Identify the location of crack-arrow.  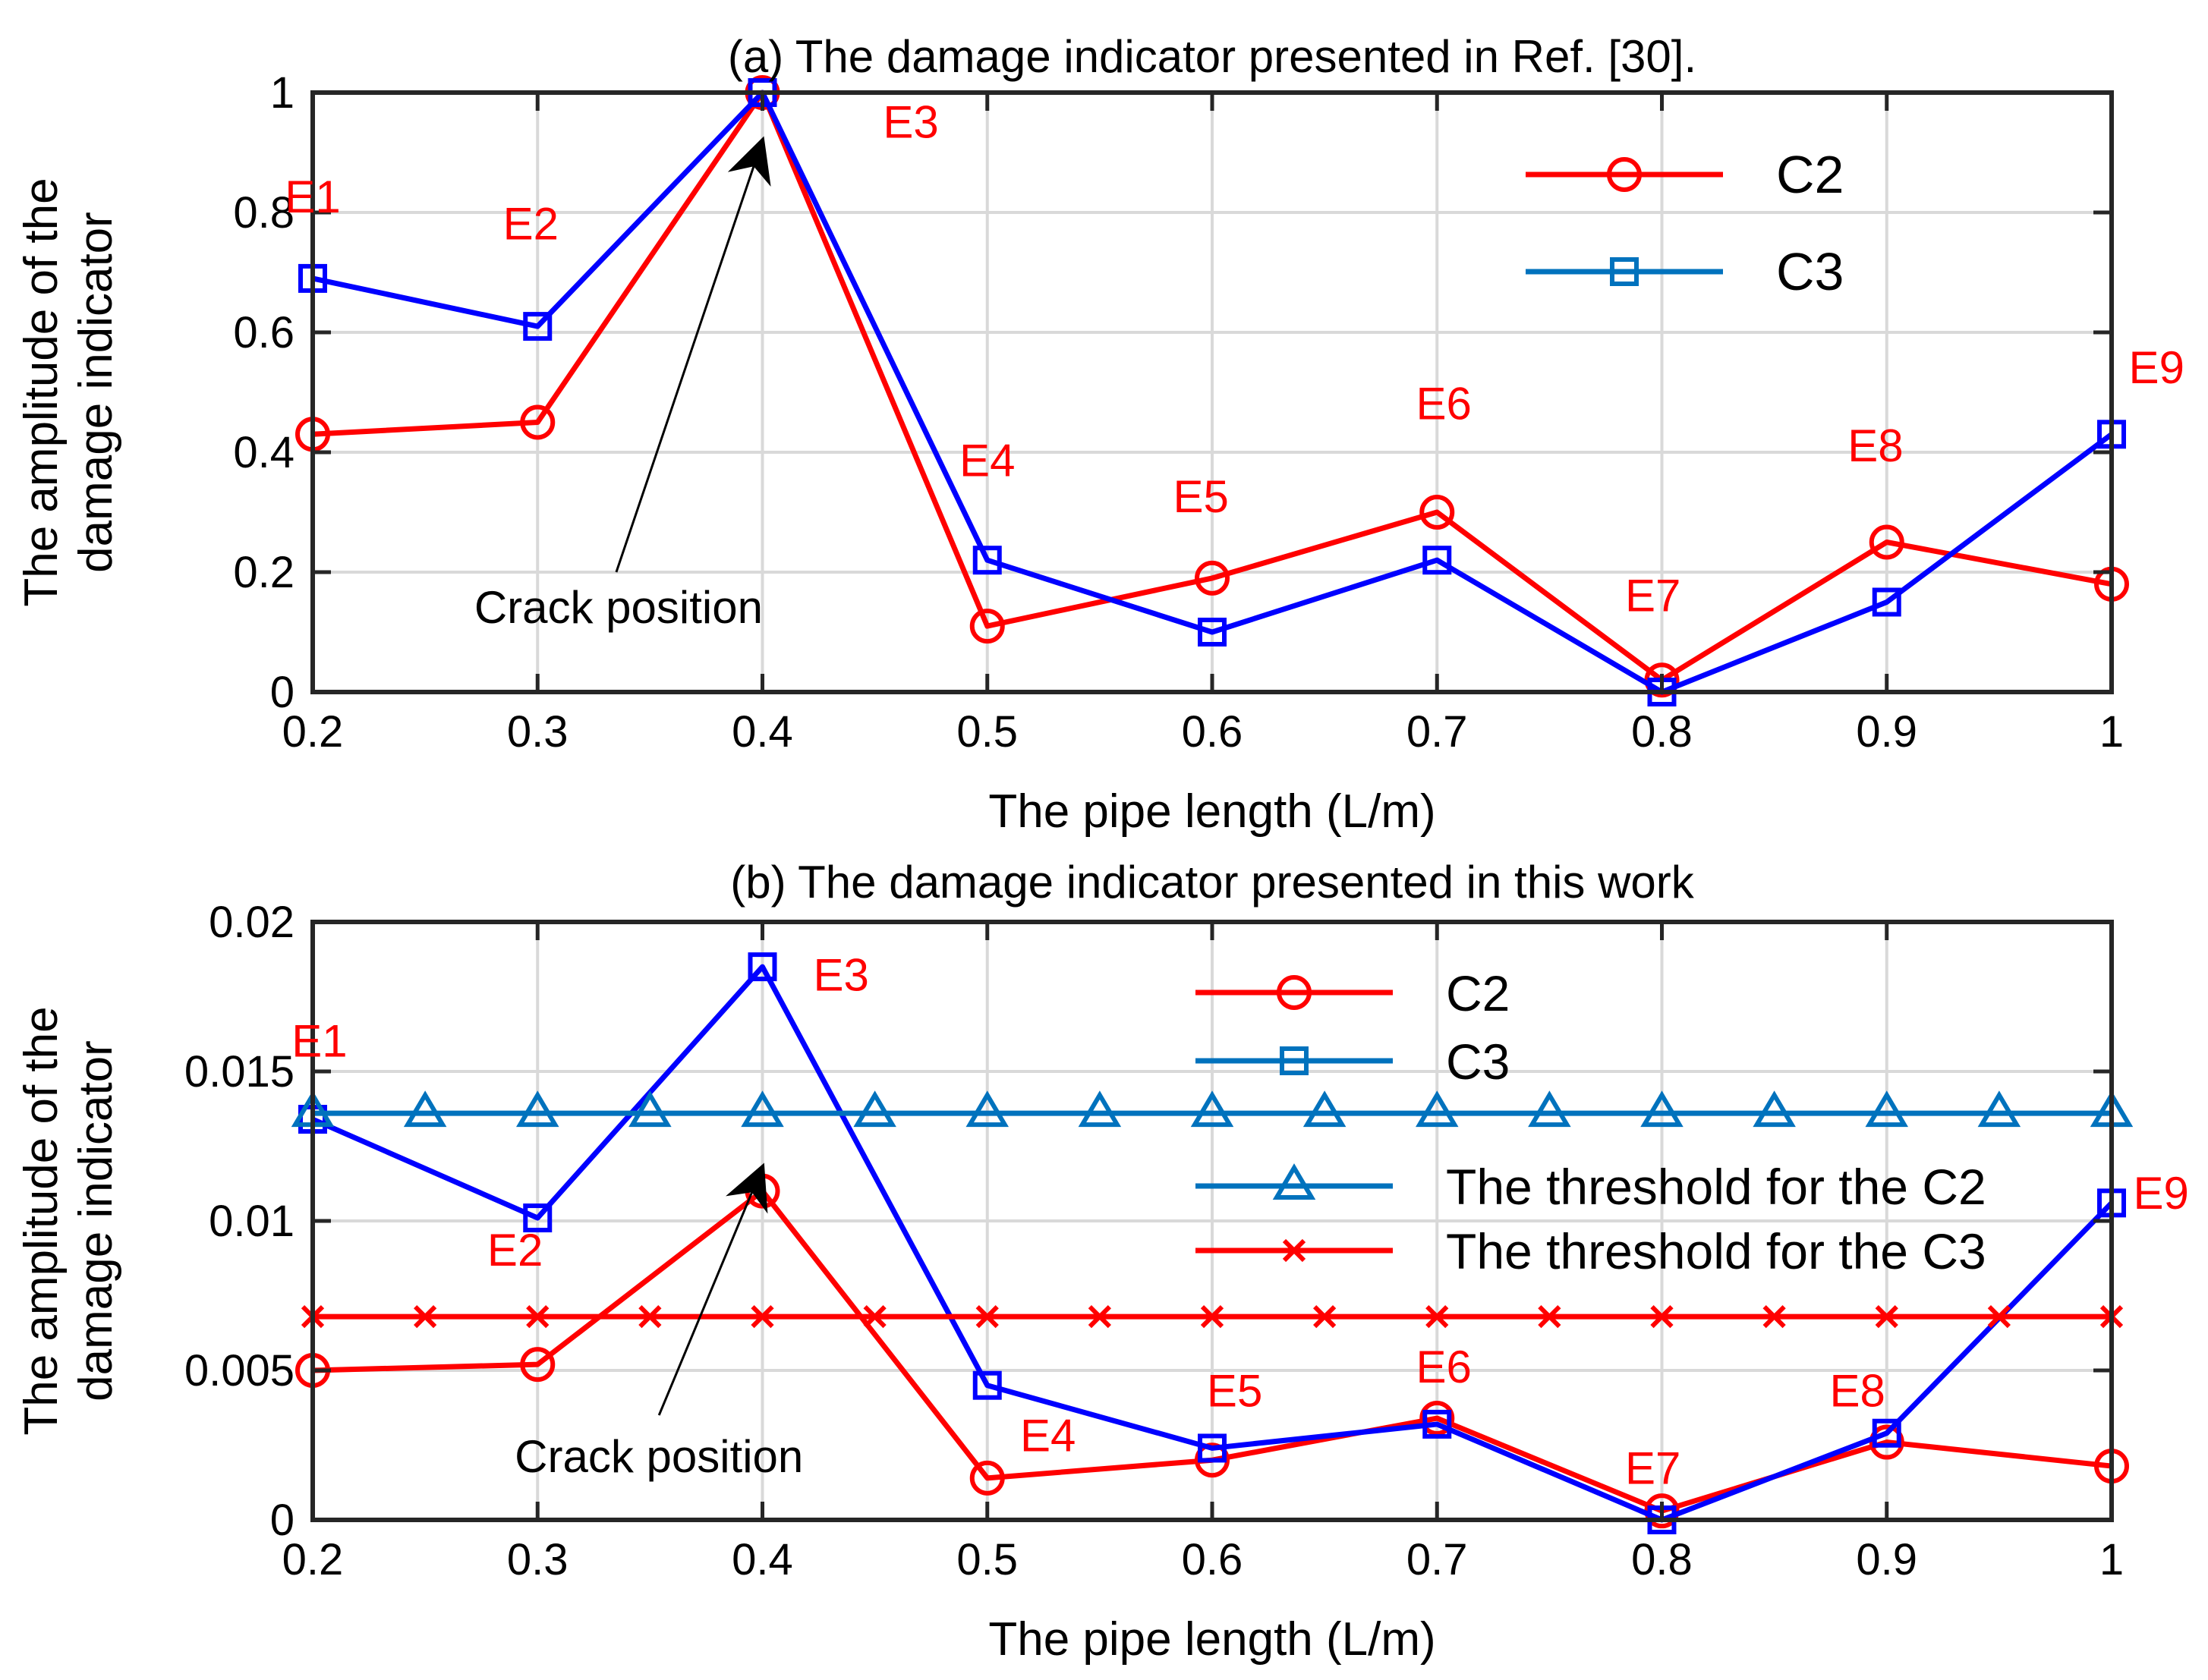
(712, 1289).